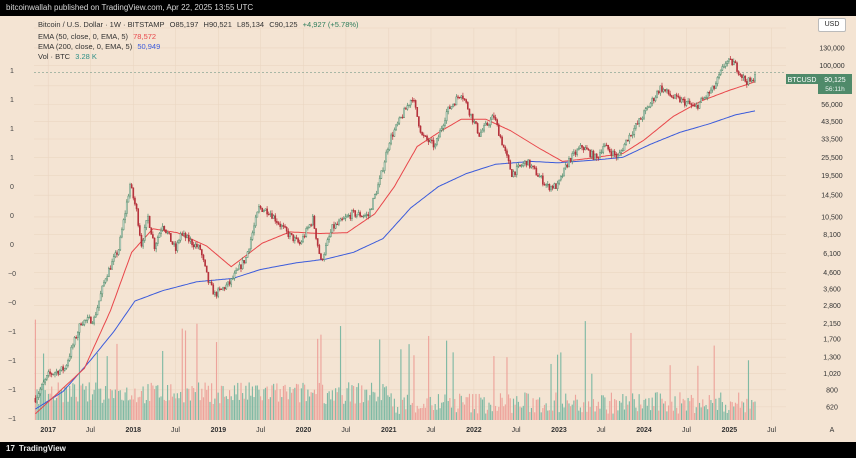 The image size is (856, 458). I want to click on currency-button: USD, so click(832, 25).